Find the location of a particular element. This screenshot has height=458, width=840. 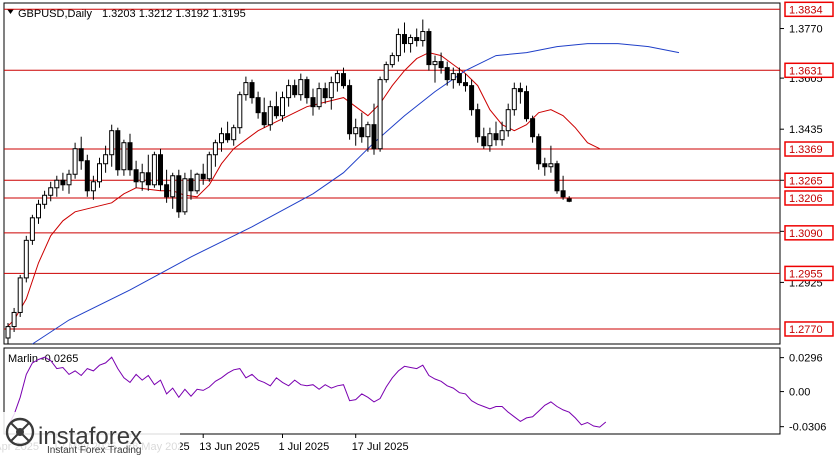

oscillator-series is located at coordinates (307, 392).